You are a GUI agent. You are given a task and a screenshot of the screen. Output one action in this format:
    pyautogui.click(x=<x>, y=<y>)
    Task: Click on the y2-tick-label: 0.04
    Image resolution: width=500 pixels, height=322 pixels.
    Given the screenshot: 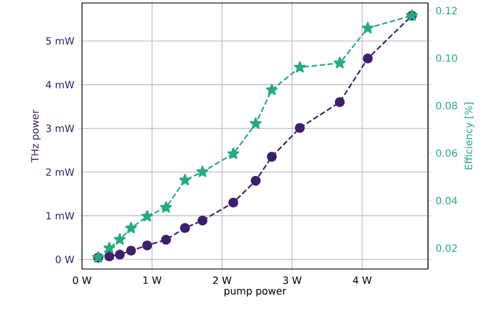 What is the action you would take?
    pyautogui.click(x=447, y=200)
    